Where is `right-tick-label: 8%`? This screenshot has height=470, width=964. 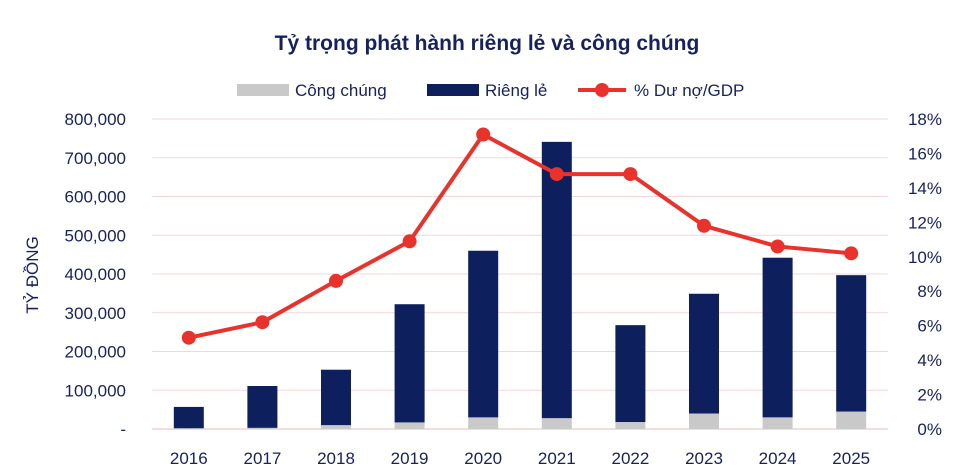 right-tick-label: 8% is located at coordinates (929, 291).